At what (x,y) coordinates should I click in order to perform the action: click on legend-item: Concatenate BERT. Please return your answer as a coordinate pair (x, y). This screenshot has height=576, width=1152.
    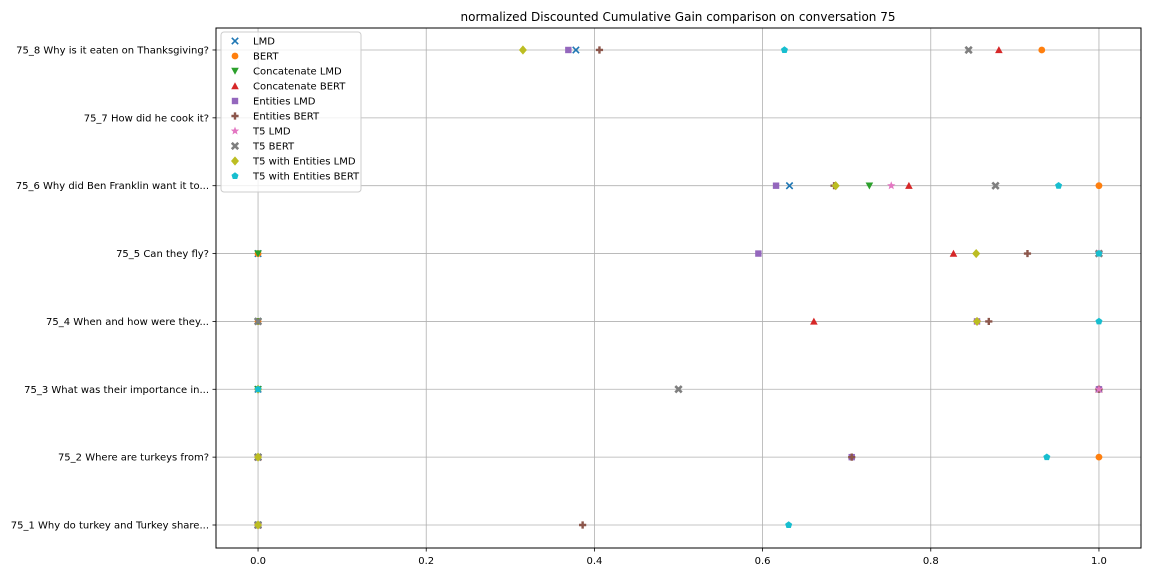
    Looking at the image, I should click on (288, 87).